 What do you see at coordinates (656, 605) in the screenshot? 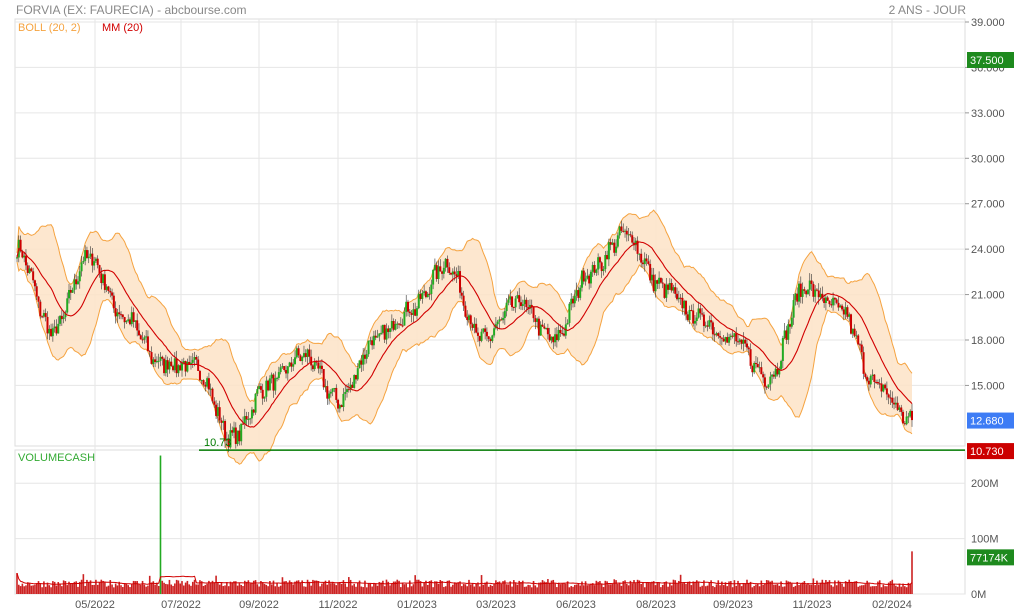
I see `tick-08-2023-x-label: 08/2023` at bounding box center [656, 605].